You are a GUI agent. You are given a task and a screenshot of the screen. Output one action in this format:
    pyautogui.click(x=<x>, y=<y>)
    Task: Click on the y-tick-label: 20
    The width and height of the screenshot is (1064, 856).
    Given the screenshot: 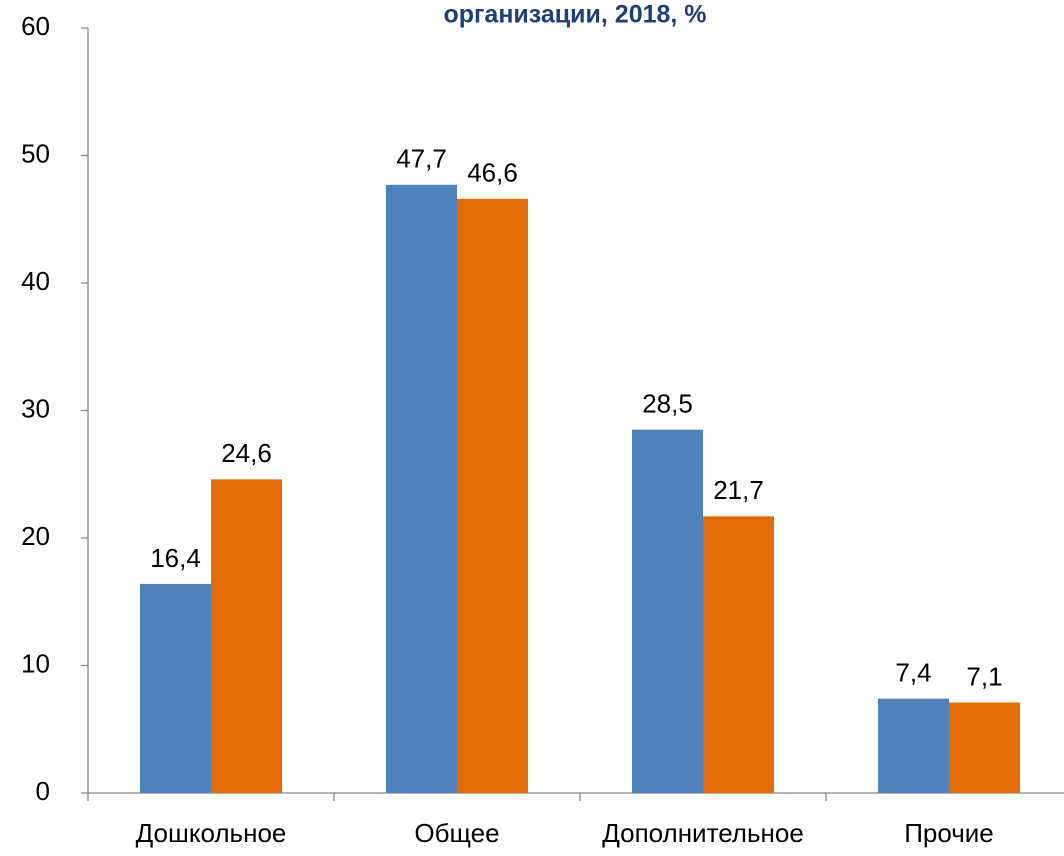 What is the action you would take?
    pyautogui.click(x=35, y=536)
    